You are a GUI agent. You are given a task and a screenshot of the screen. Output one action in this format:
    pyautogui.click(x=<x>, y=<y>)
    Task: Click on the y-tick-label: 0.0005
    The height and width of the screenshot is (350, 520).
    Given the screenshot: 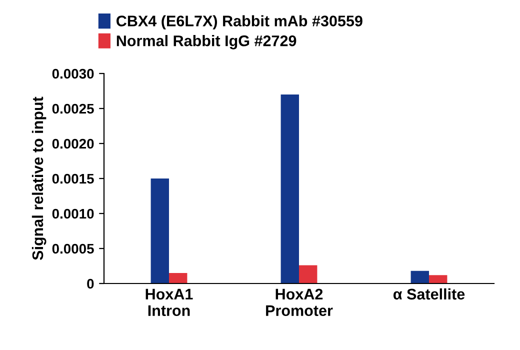 What is the action you would take?
    pyautogui.click(x=73, y=249)
    